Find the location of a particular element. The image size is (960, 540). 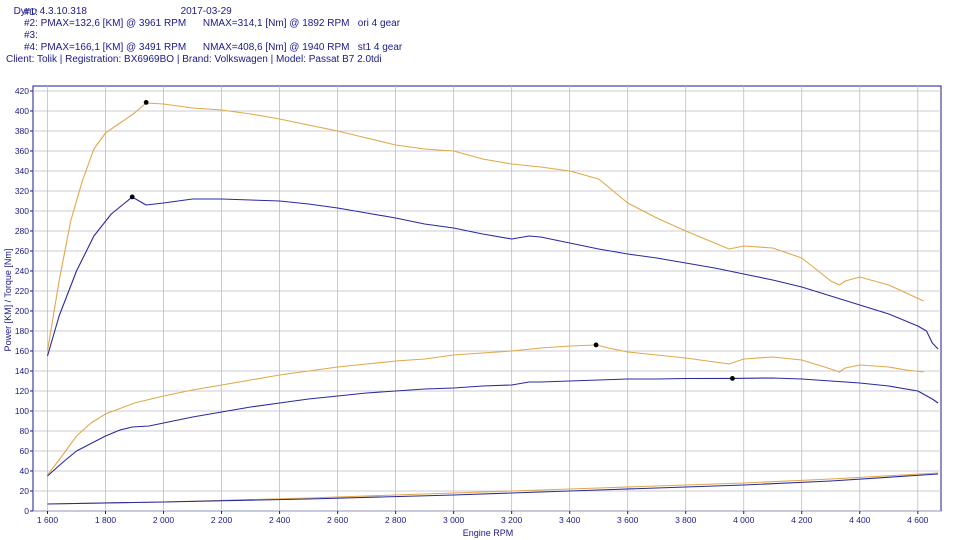

test-date: 2017-03-29 is located at coordinates (206, 11).